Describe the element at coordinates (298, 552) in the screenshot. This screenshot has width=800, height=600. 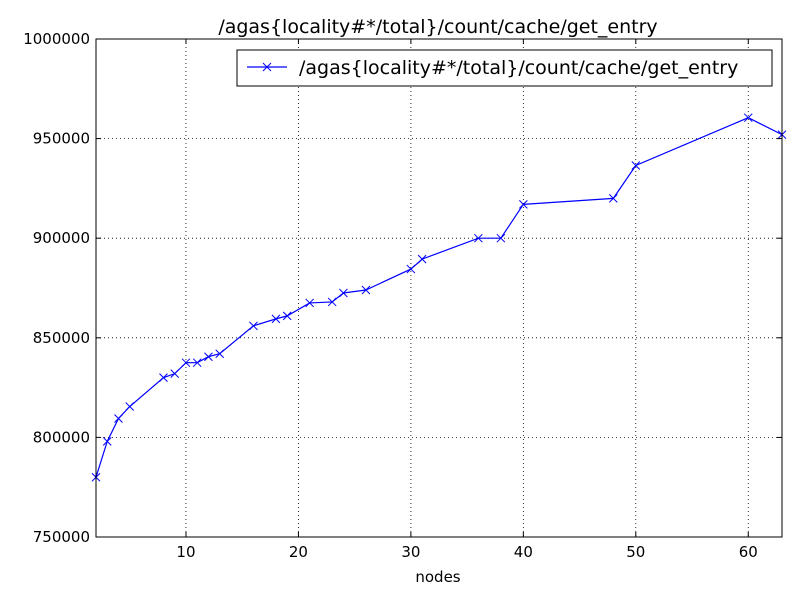
I see `x-tick-label: 20` at that location.